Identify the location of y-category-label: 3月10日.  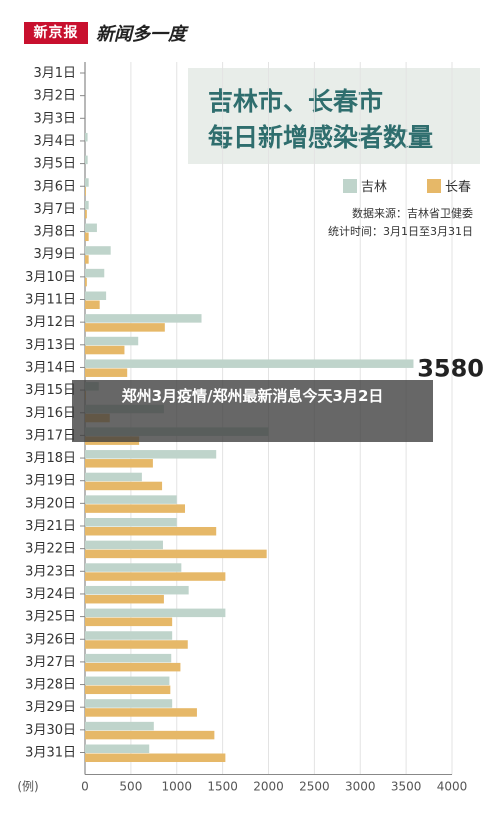
(50, 277).